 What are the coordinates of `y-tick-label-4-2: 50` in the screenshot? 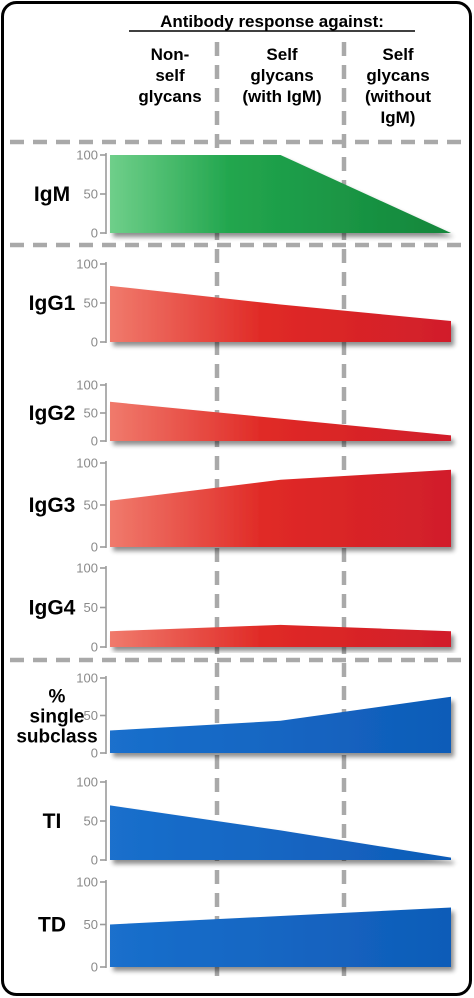 It's located at (91, 505).